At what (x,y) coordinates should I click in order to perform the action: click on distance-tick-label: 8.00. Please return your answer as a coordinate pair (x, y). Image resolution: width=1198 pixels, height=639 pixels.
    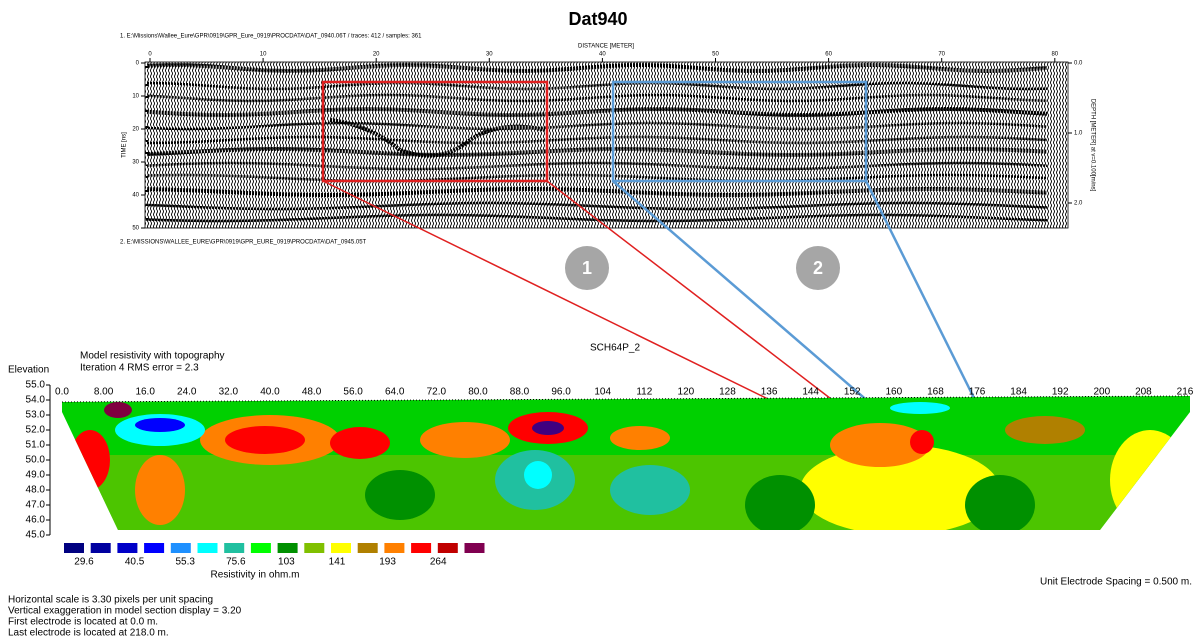
    Looking at the image, I should click on (104, 392).